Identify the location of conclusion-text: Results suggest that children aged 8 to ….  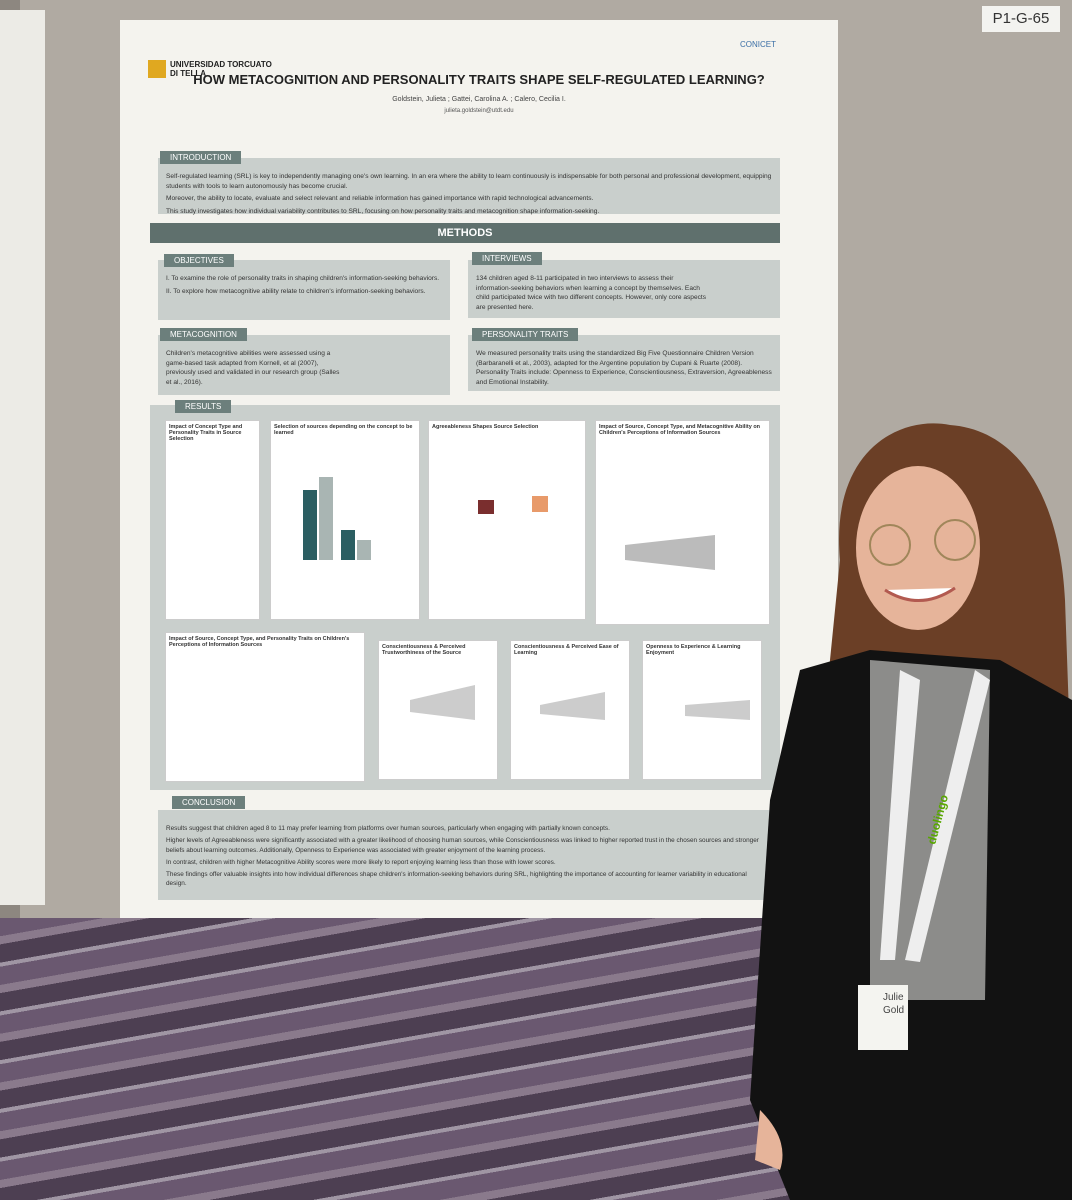
(388, 828).